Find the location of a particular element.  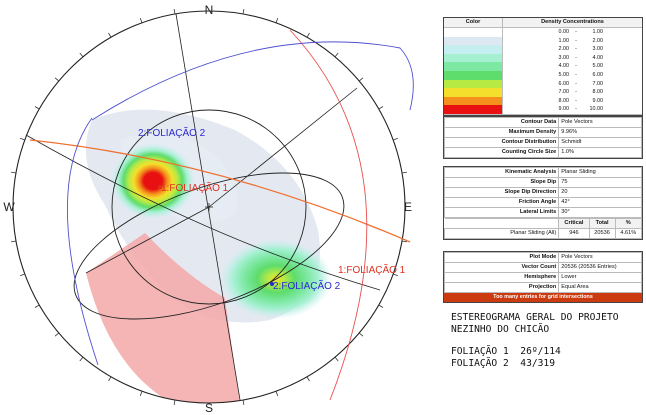

kinematic-row-value: 42° is located at coordinates (600, 202).